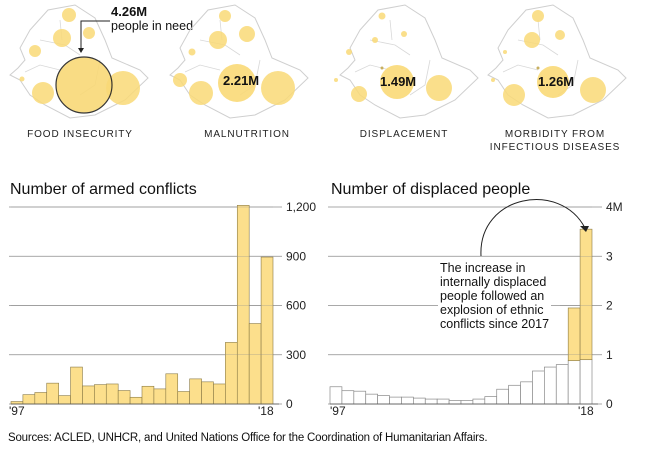 Image resolution: width=660 pixels, height=467 pixels. What do you see at coordinates (492, 296) in the screenshot?
I see `annotation-line: people followed an` at bounding box center [492, 296].